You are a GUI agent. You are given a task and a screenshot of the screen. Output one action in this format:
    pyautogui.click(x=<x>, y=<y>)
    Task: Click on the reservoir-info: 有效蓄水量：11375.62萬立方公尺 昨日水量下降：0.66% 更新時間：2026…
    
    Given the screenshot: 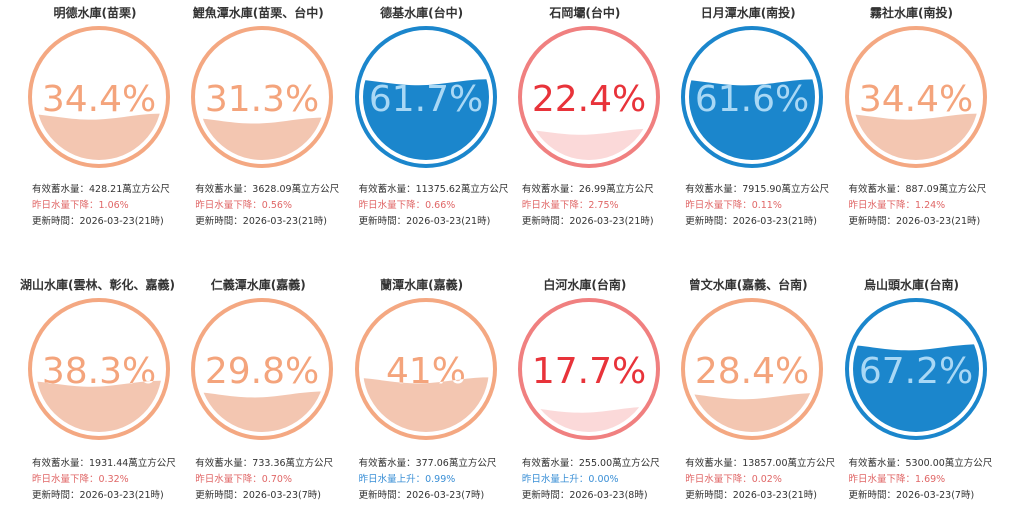 What is the action you would take?
    pyautogui.click(x=434, y=206)
    